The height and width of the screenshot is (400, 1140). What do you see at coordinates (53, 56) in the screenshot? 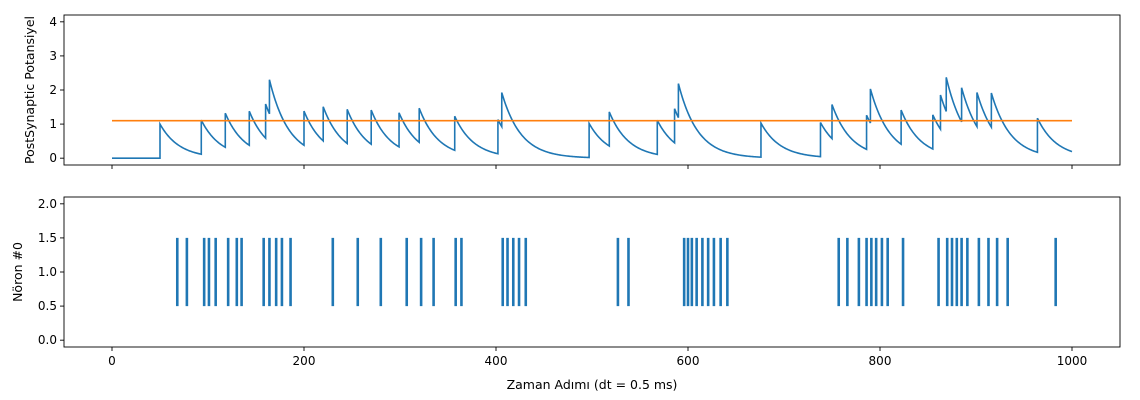
I see `potential-y-tick-label: 3` at bounding box center [53, 56].